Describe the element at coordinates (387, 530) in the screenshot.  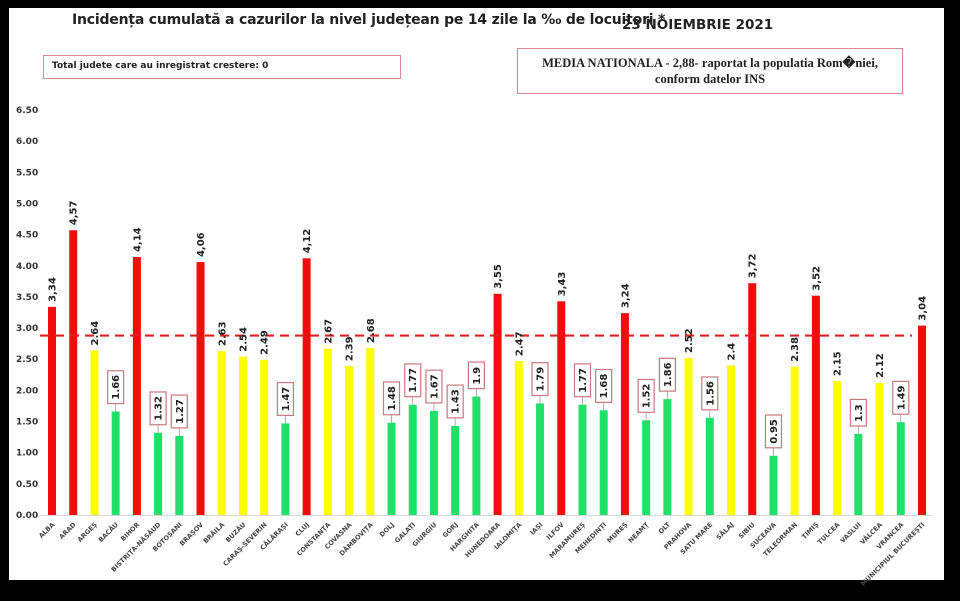
I see `category-label: DOLJ` at that location.